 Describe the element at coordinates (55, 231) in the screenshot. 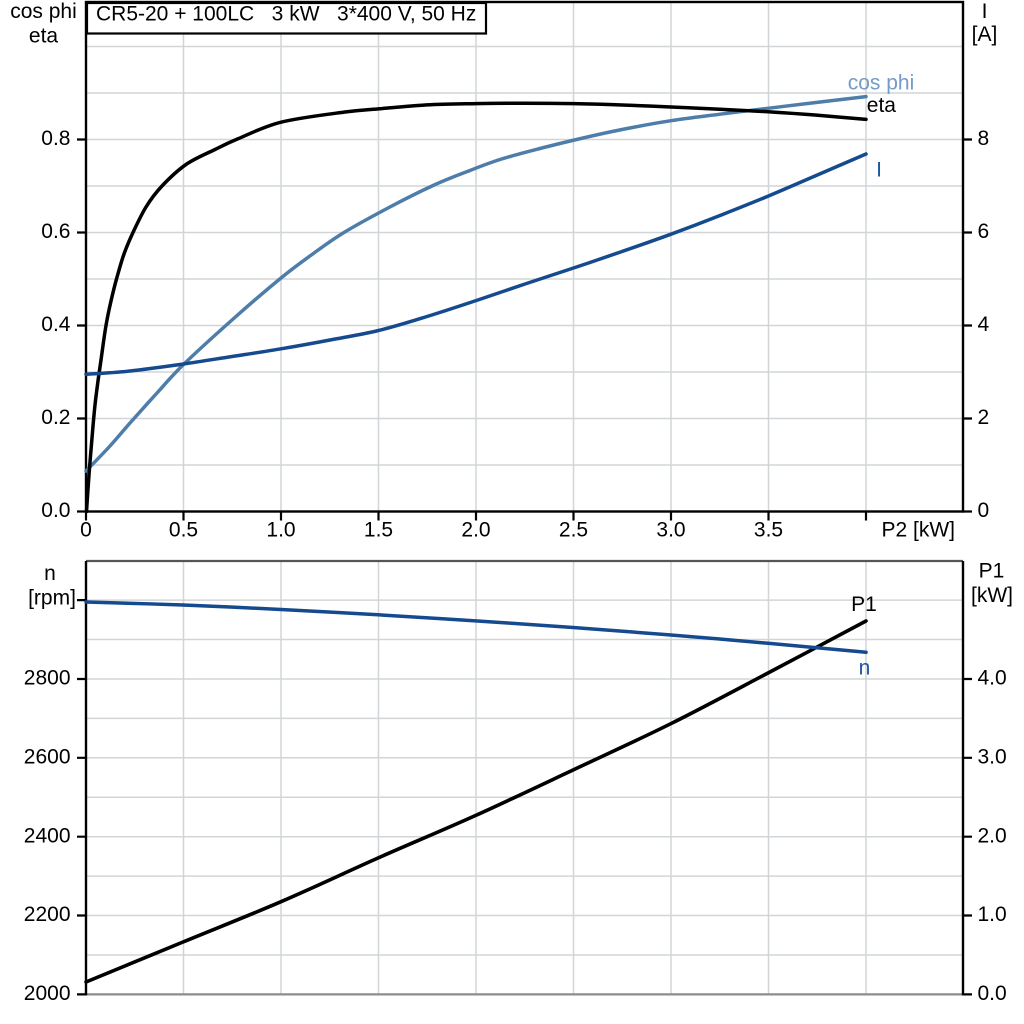

I see `svg-text: 0.6` at that location.